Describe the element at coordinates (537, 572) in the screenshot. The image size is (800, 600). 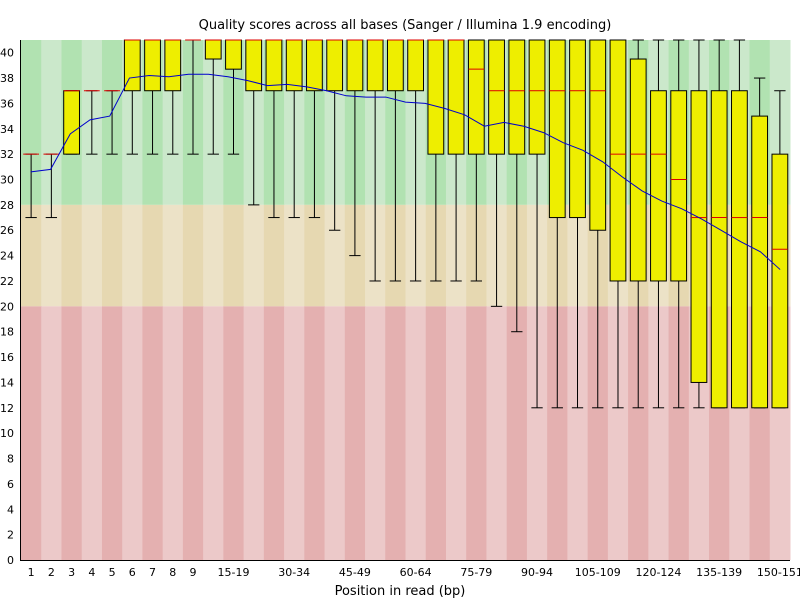
I see `x-tick-label-90-94: 90-94` at that location.